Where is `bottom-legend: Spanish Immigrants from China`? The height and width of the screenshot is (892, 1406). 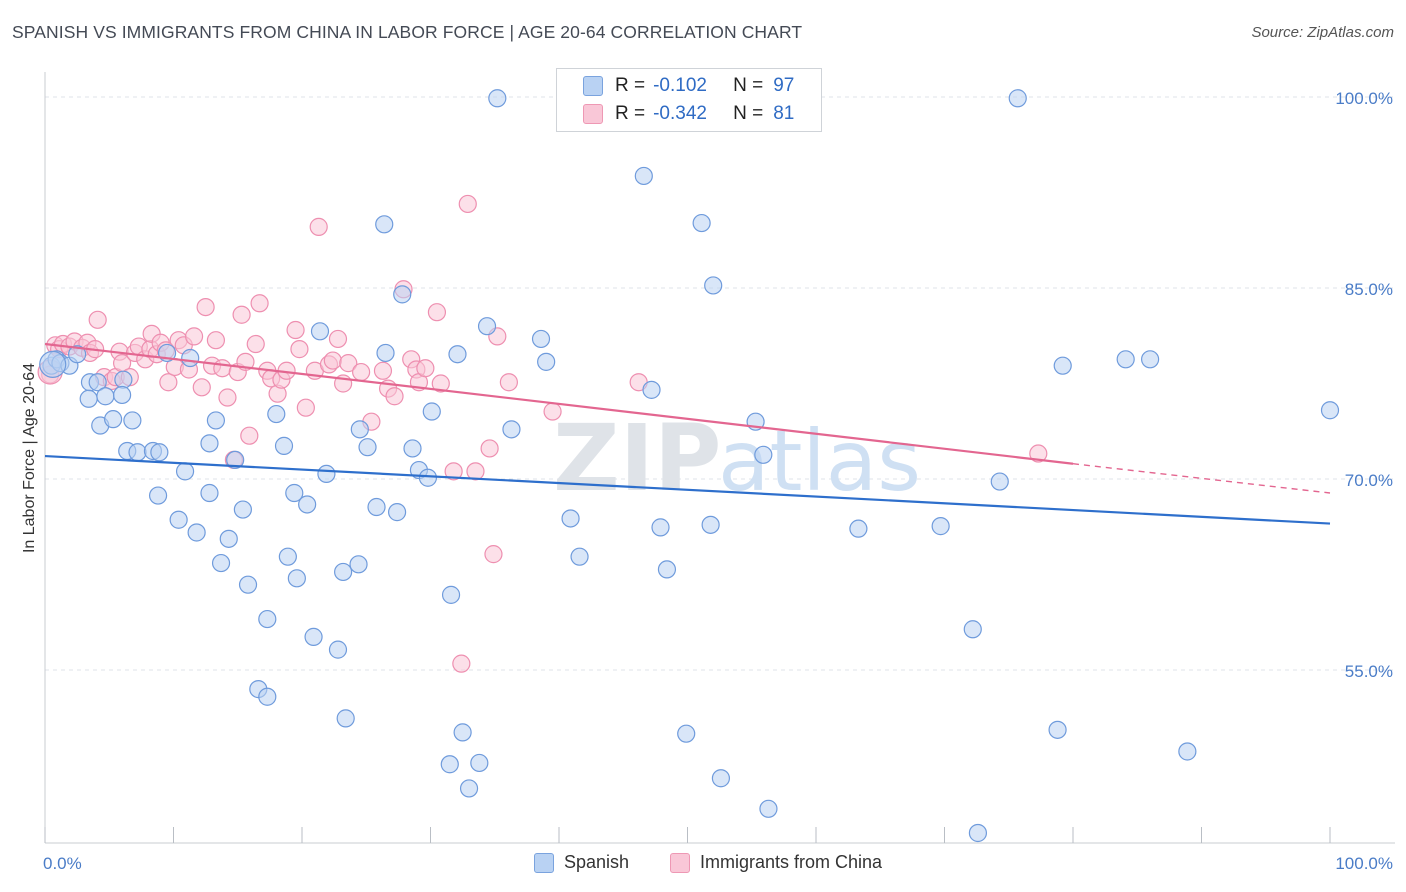
bottom-legend: Spanish Immigrants from China is located at coordinates (703, 865).